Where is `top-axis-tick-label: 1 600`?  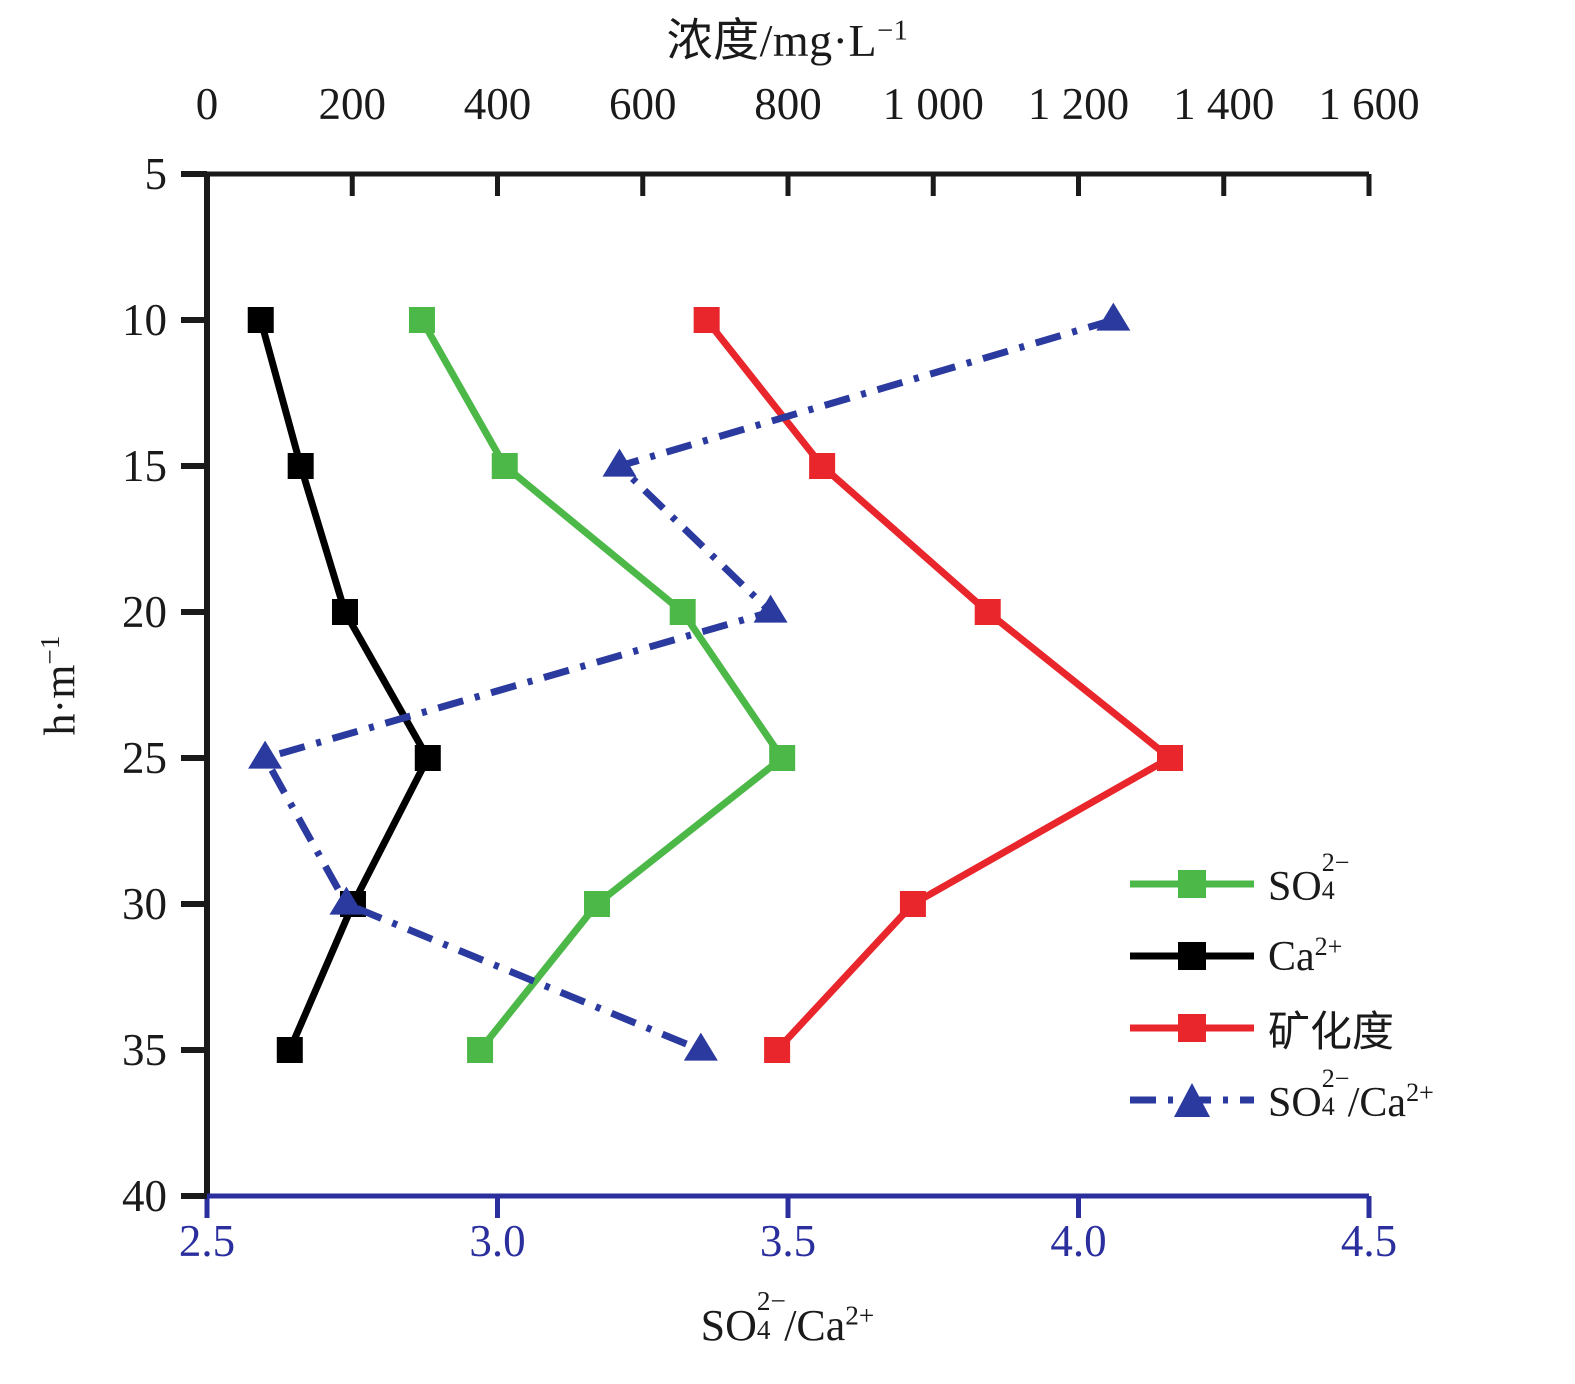
top-axis-tick-label: 1 600 is located at coordinates (1369, 104).